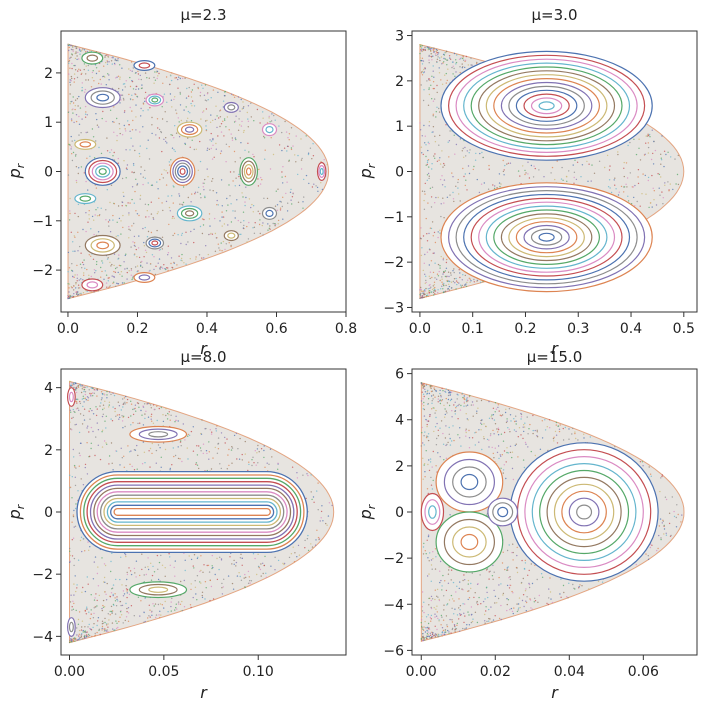 This screenshot has height=708, width=705. What do you see at coordinates (399, 37) in the screenshot?
I see `y-tick-label: 3` at bounding box center [399, 37].